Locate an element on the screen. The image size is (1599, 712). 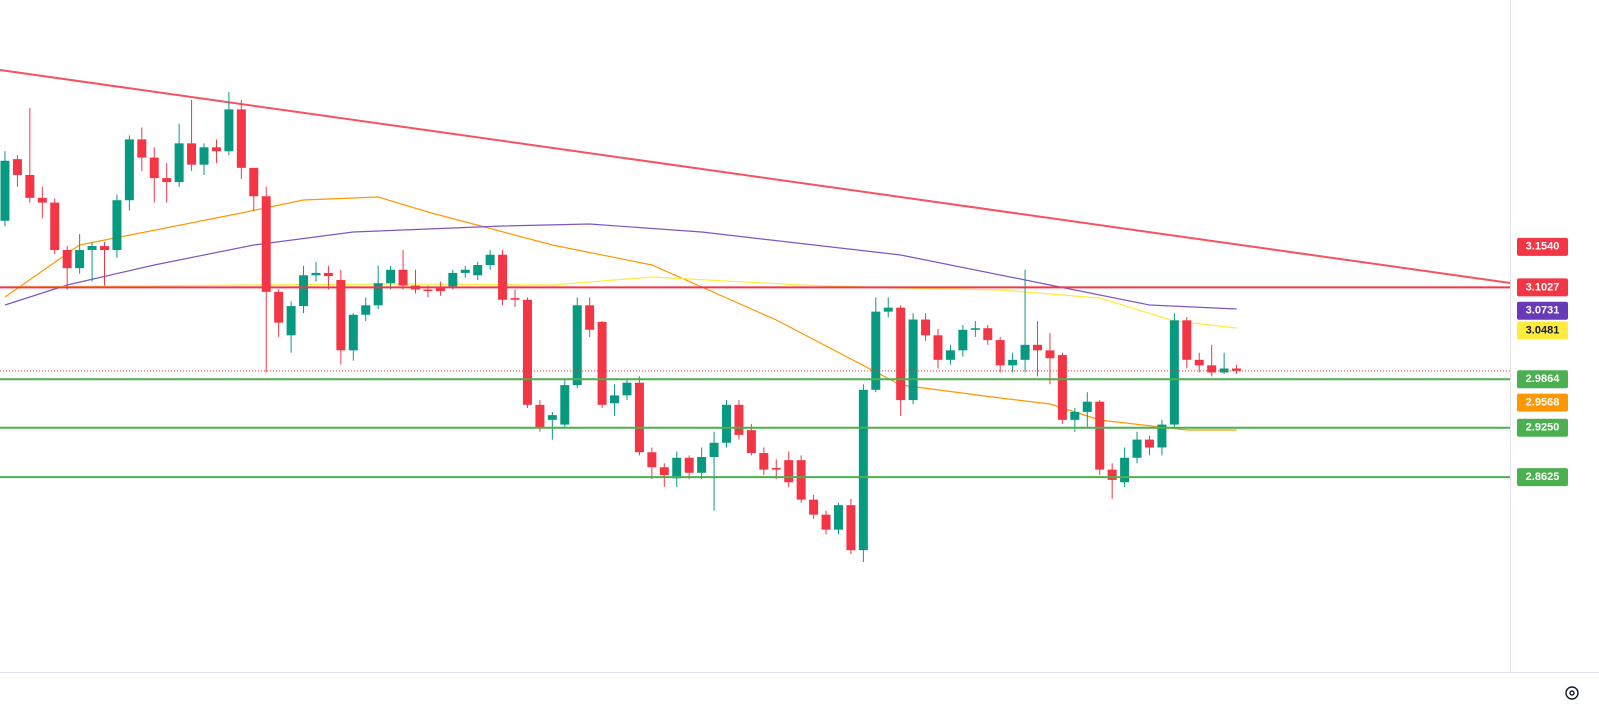
level-label: 3.0731 is located at coordinates (1543, 311).